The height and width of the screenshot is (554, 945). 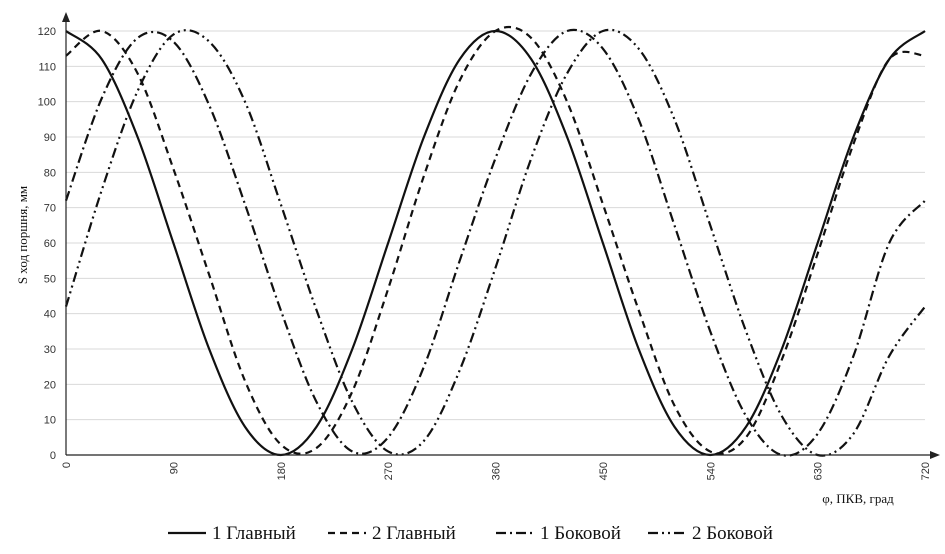 I want to click on legend-label-4: 2 Боковой, so click(x=732, y=533).